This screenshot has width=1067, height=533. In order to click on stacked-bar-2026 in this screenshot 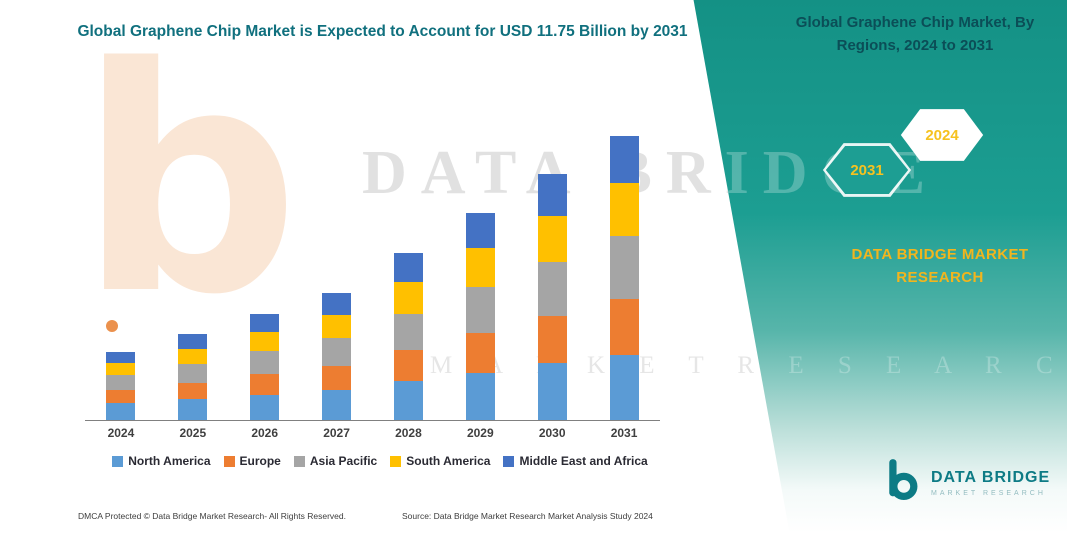, I will do `click(265, 366)`.